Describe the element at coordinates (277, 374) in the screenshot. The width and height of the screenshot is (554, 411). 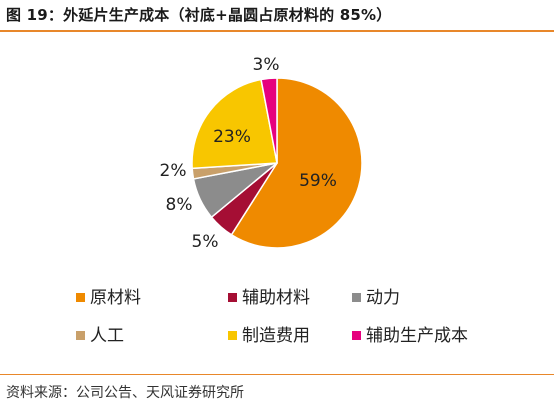
I see `source-divider` at that location.